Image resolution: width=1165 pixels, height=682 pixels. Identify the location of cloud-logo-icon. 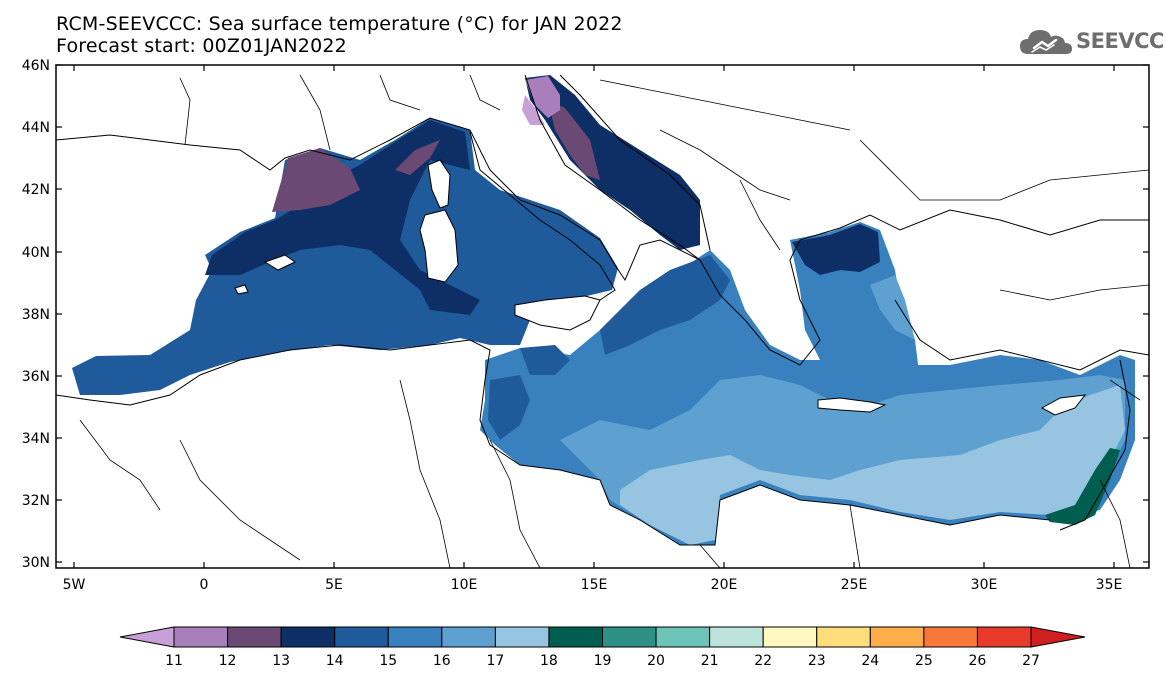
(1046, 42).